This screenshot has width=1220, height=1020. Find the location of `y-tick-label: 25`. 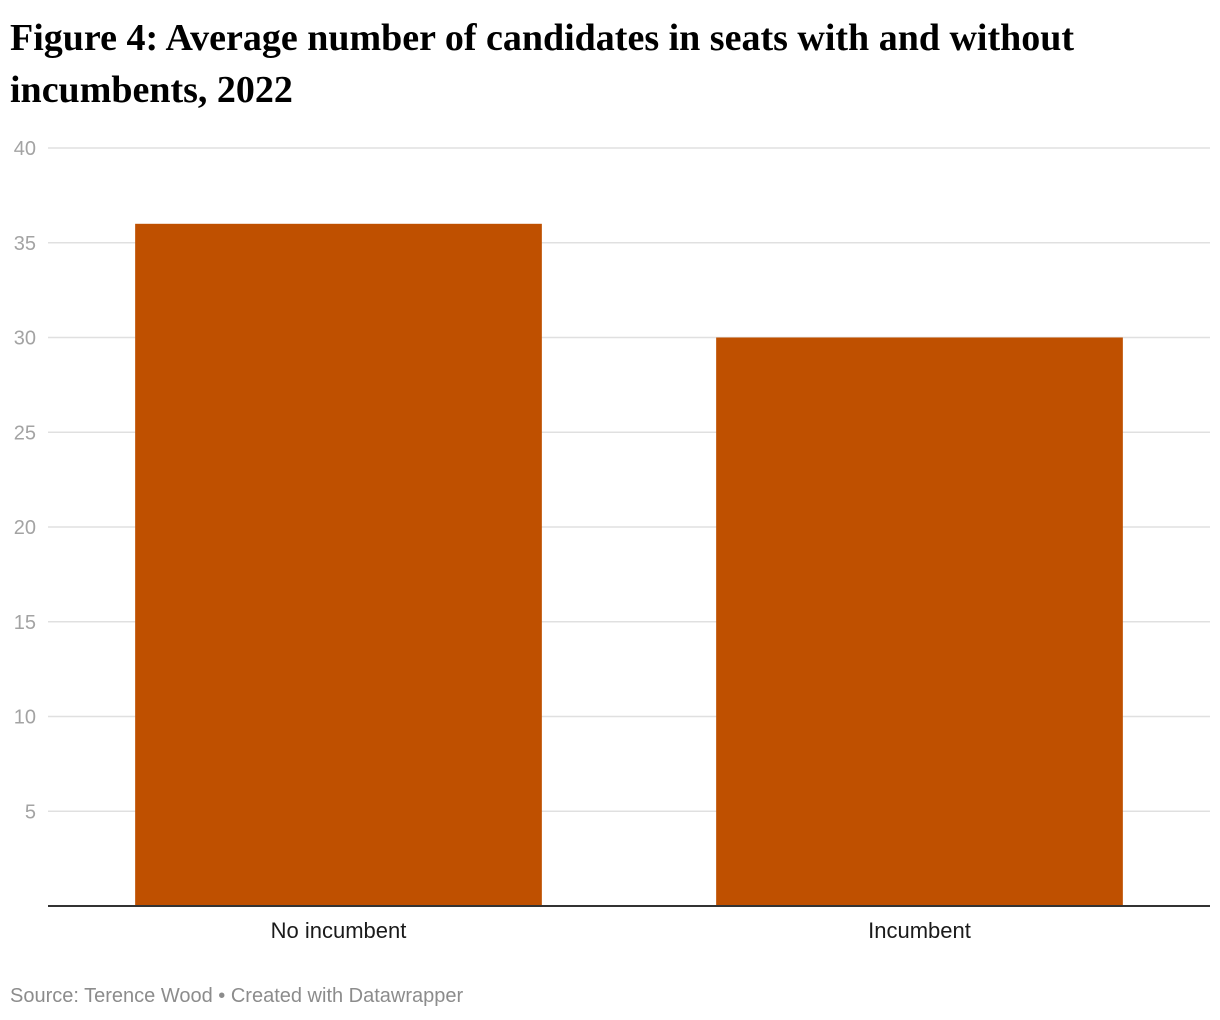

y-tick-label: 25 is located at coordinates (25, 433).